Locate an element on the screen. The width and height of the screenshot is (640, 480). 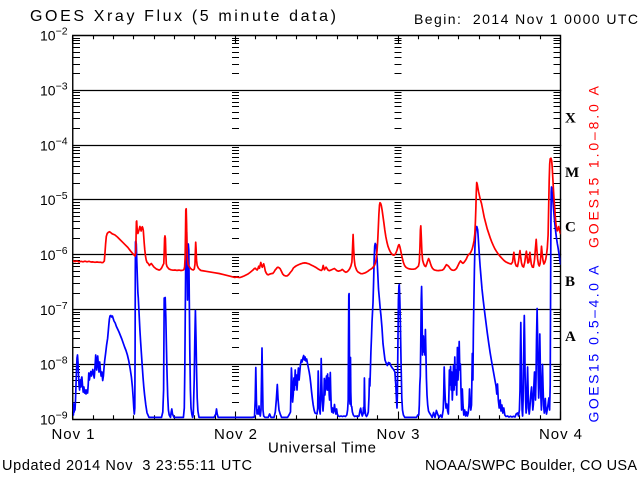
svg-text:Updated 2014 Nov 3 23:55:11 U: Updated 2014 Nov 3 23:55:11 UTC is located at coordinates (127, 466).